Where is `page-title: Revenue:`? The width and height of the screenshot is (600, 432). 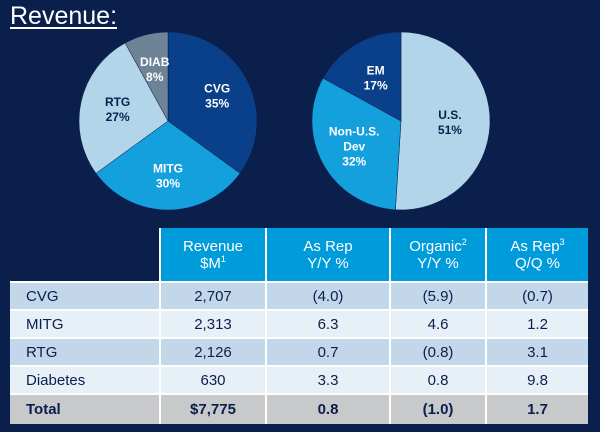 page-title: Revenue: is located at coordinates (64, 16).